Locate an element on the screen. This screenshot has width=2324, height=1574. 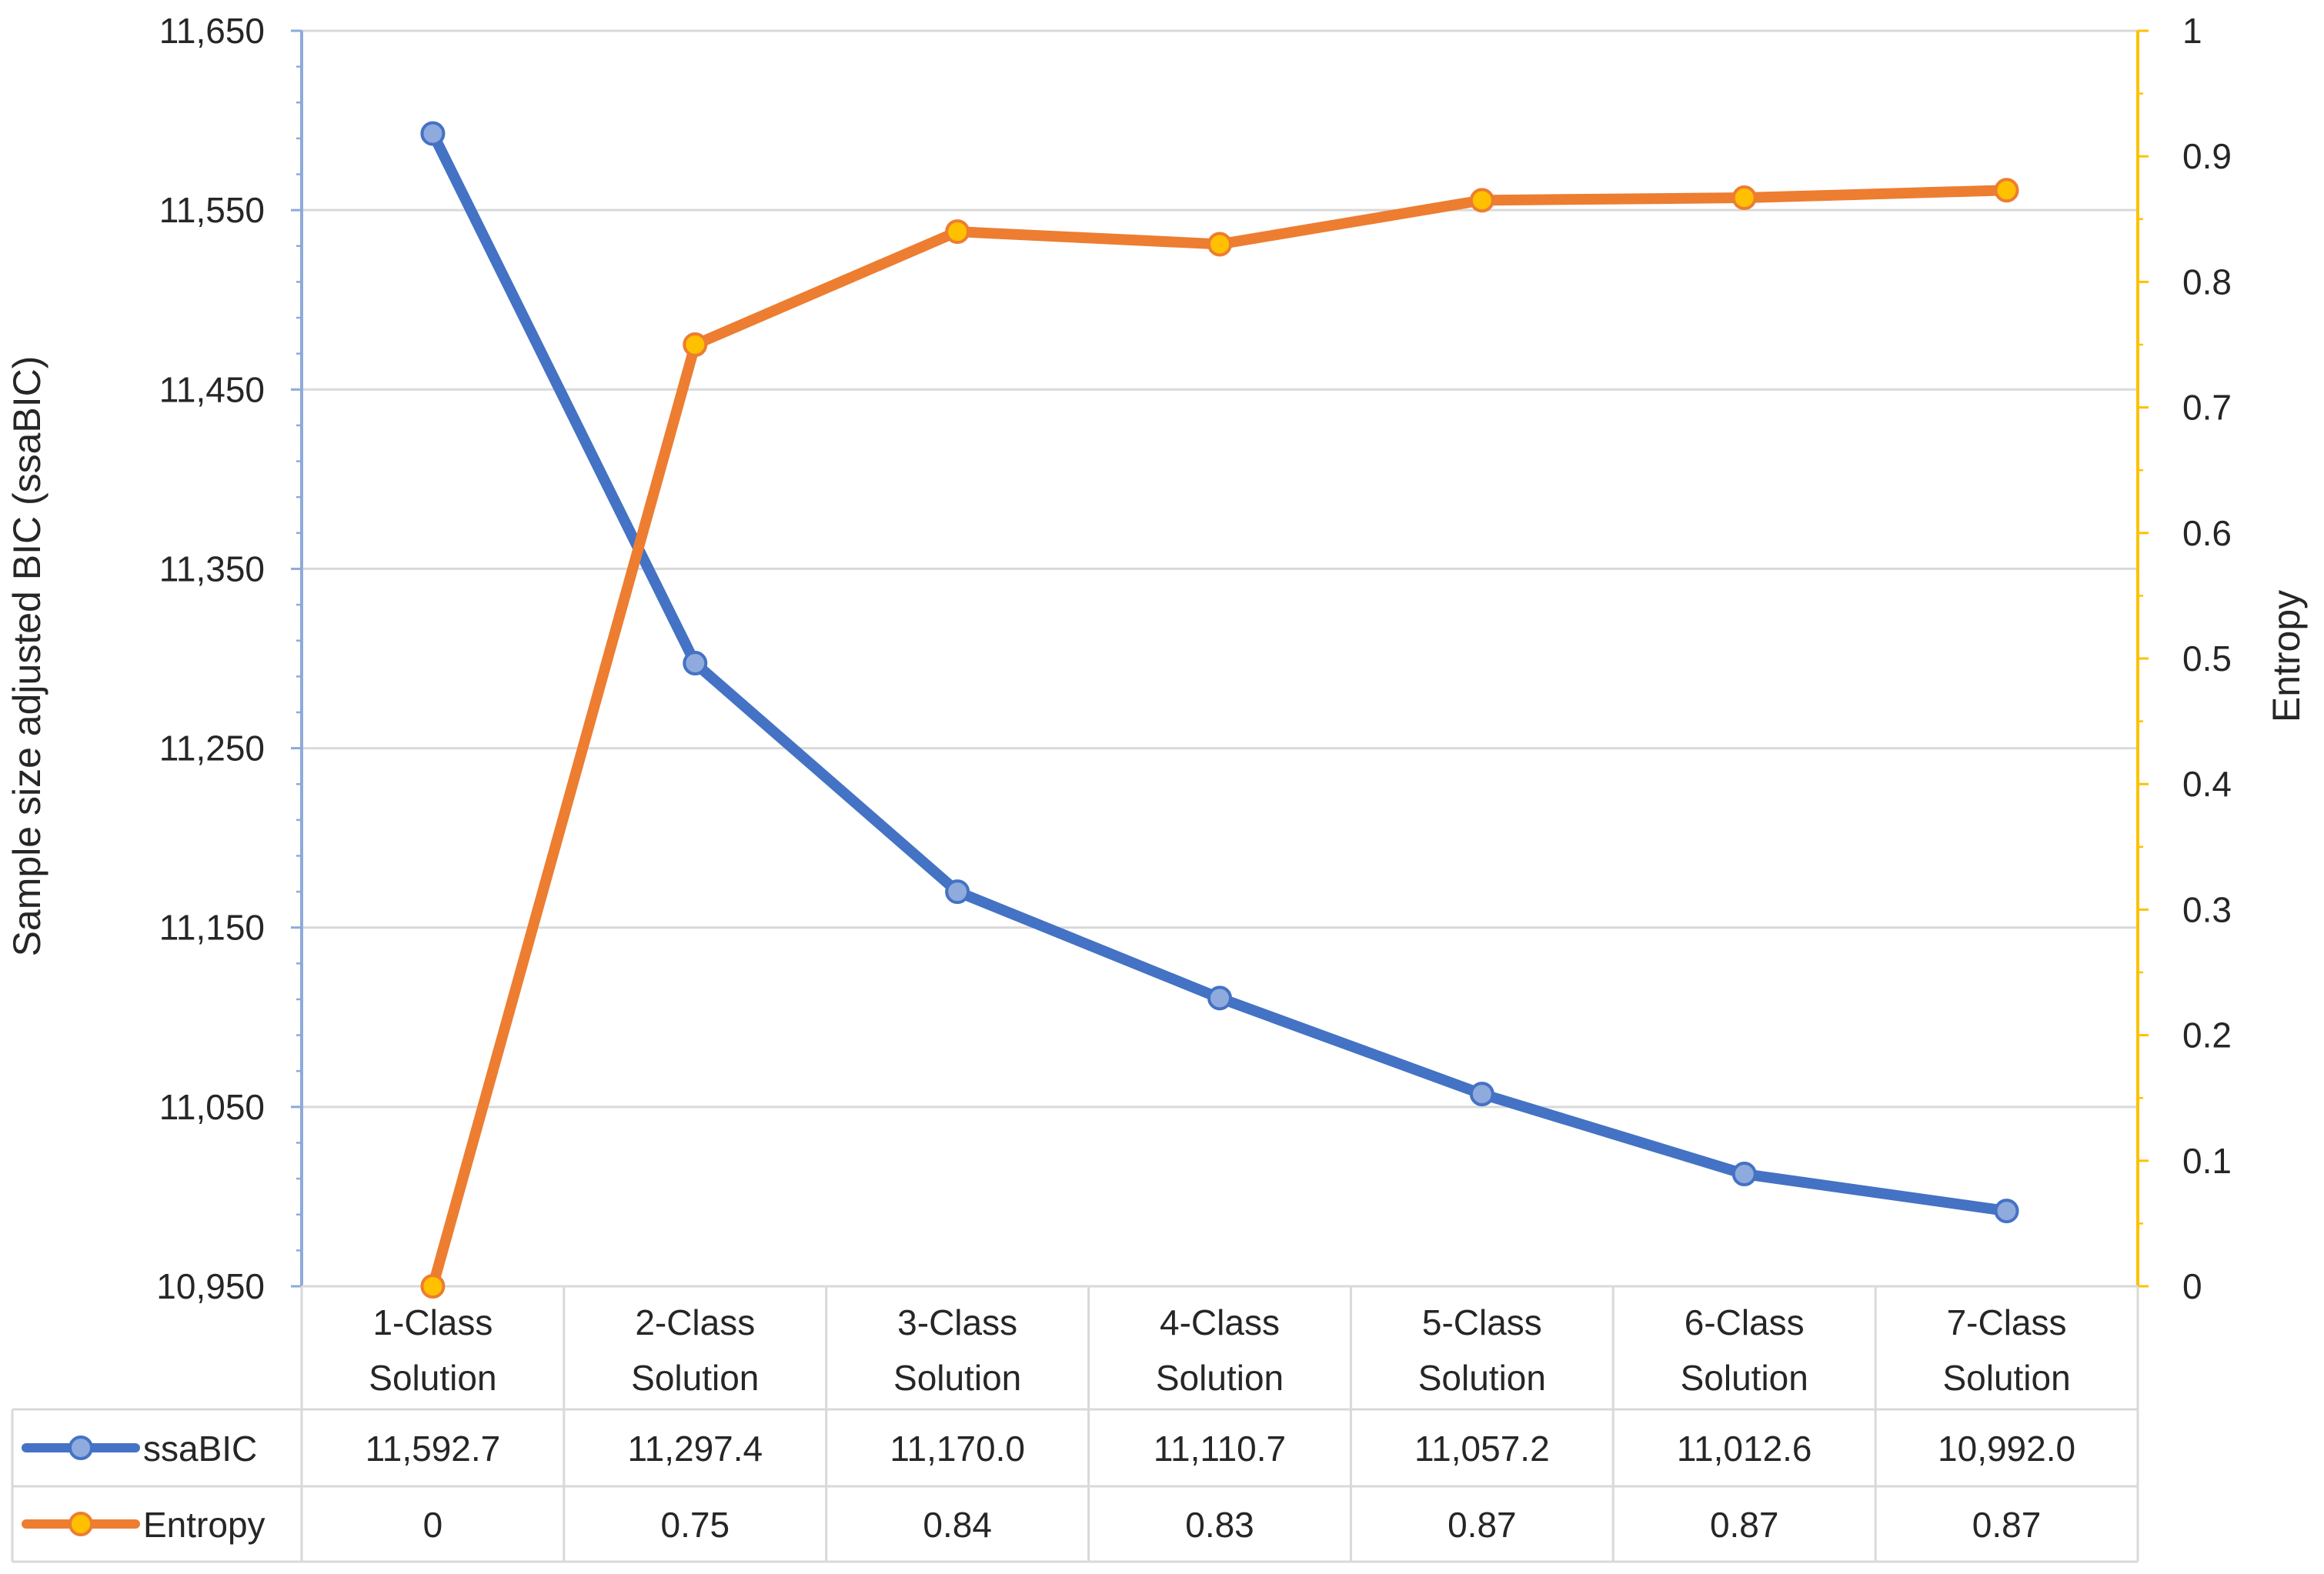
left-tick-label: 11,450 is located at coordinates (212, 389).